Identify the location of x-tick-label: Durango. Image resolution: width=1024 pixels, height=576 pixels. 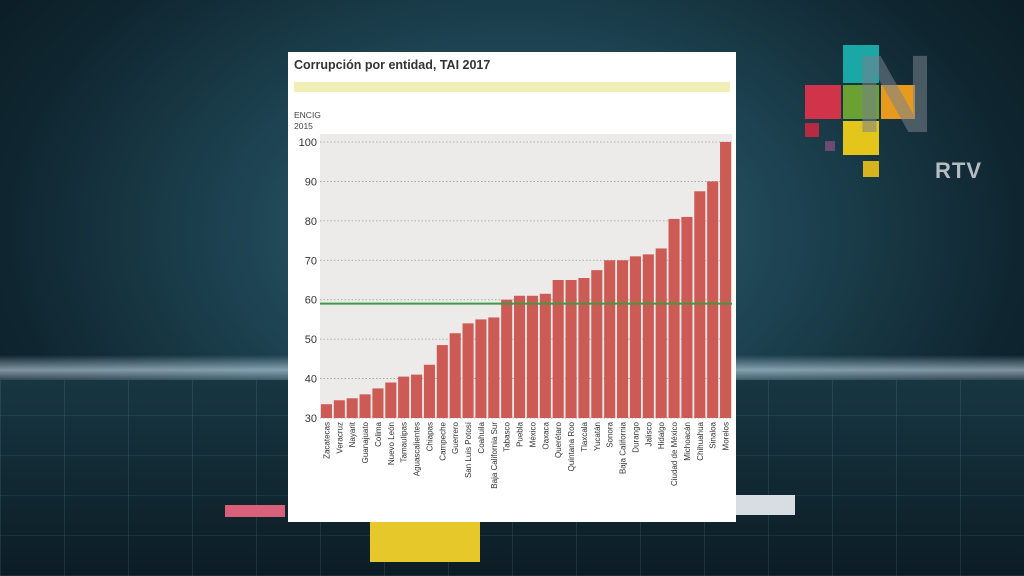
(635, 436).